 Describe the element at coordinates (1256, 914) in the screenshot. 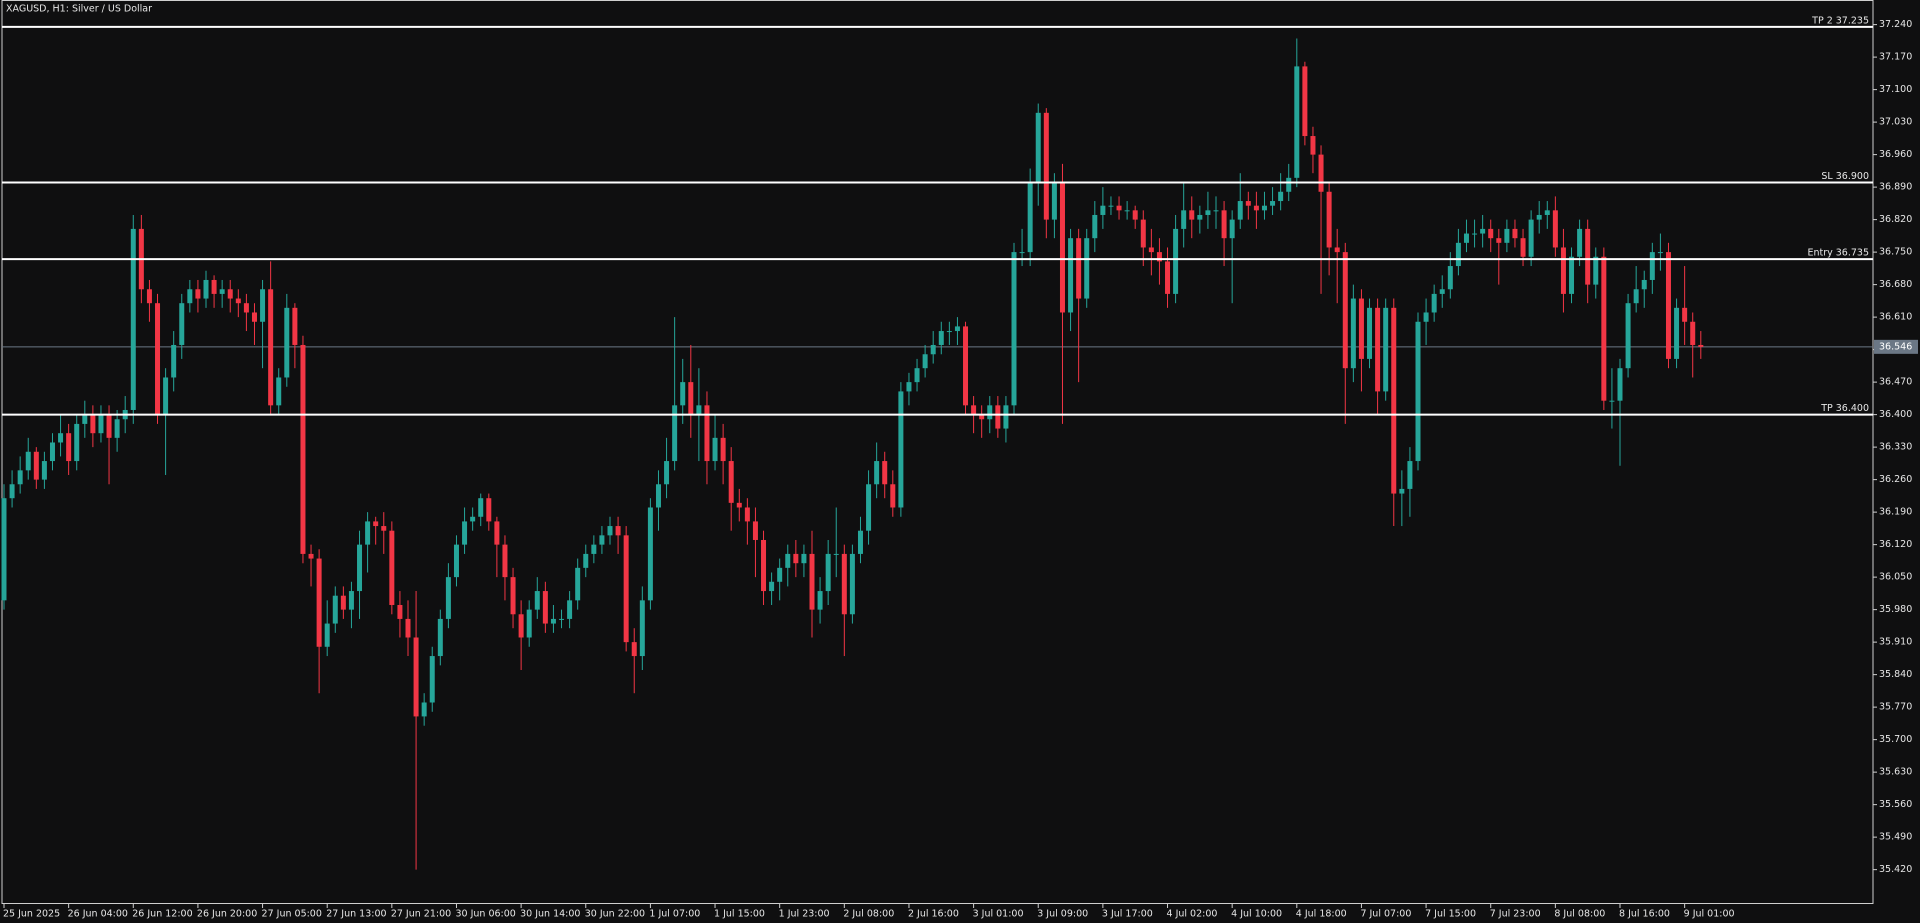

I see `x-tick-label: 4 Jul 10:00` at that location.